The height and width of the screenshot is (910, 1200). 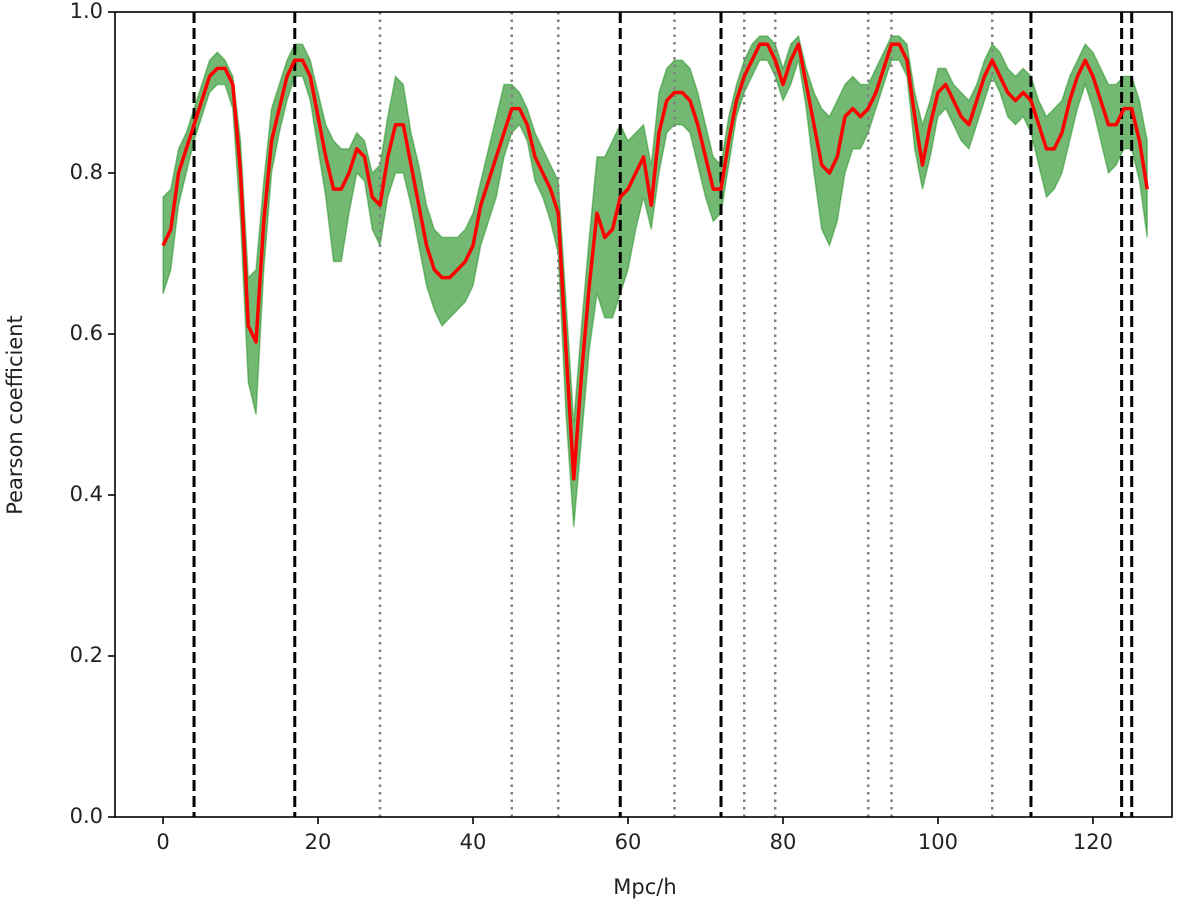 What do you see at coordinates (86, 11) in the screenshot?
I see `y-tick-label: 1.0` at bounding box center [86, 11].